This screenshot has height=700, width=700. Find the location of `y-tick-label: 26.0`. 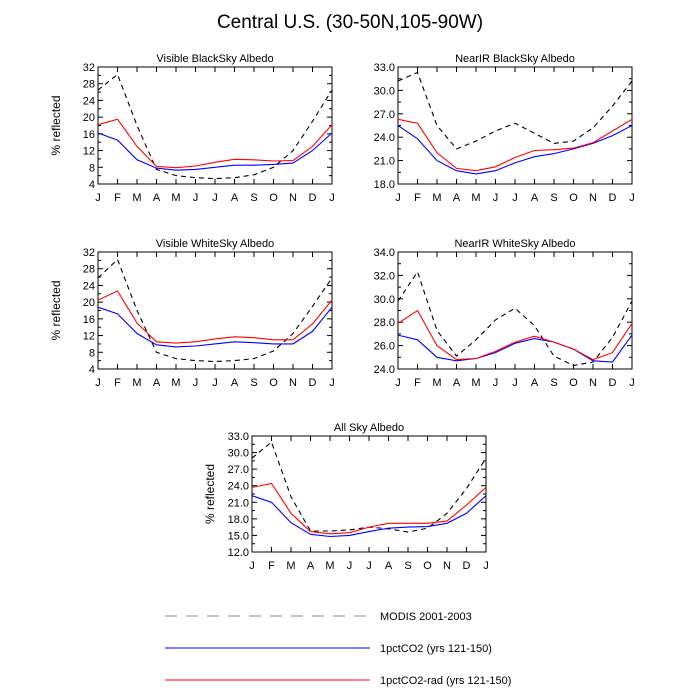

y-tick-label: 26.0 is located at coordinates (384, 347).